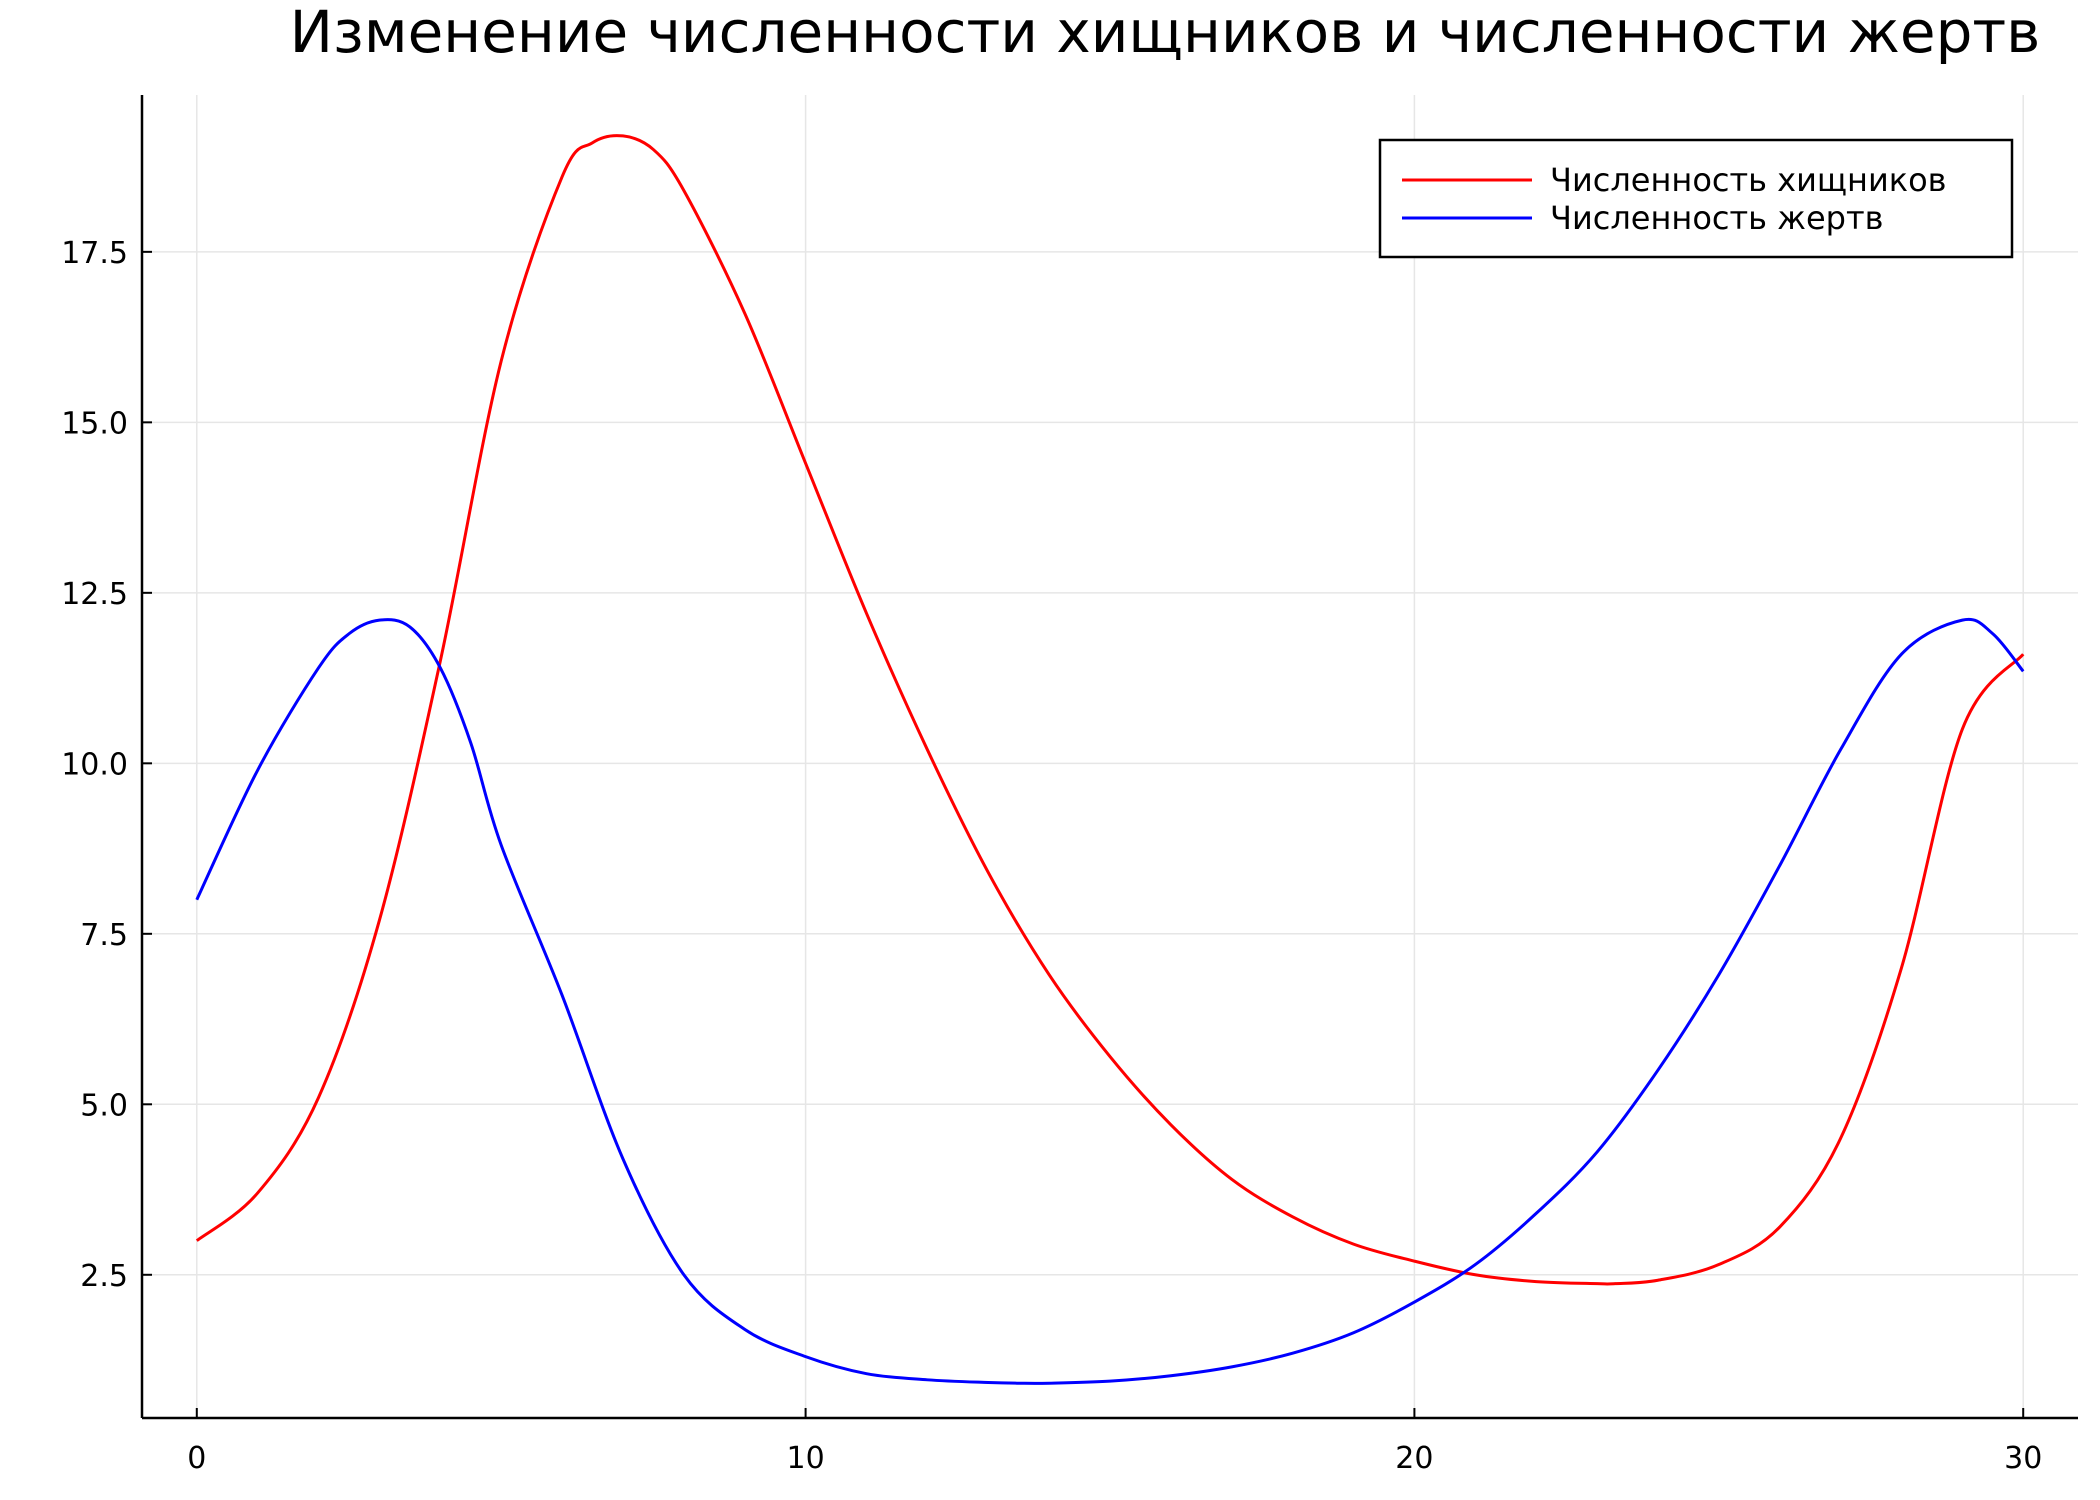  Describe the element at coordinates (806, 1458) in the screenshot. I see `x-tick-label: 10` at that location.